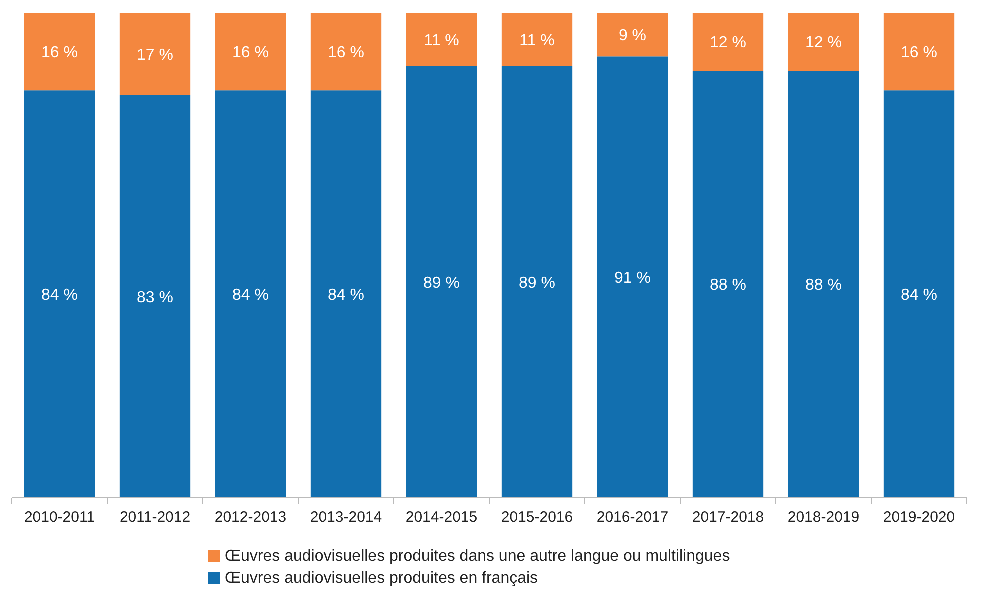  Describe the element at coordinates (477, 556) in the screenshot. I see `legend-label: Œuvres audiovisuelles produites dans une autre langue ou multilingues` at that location.